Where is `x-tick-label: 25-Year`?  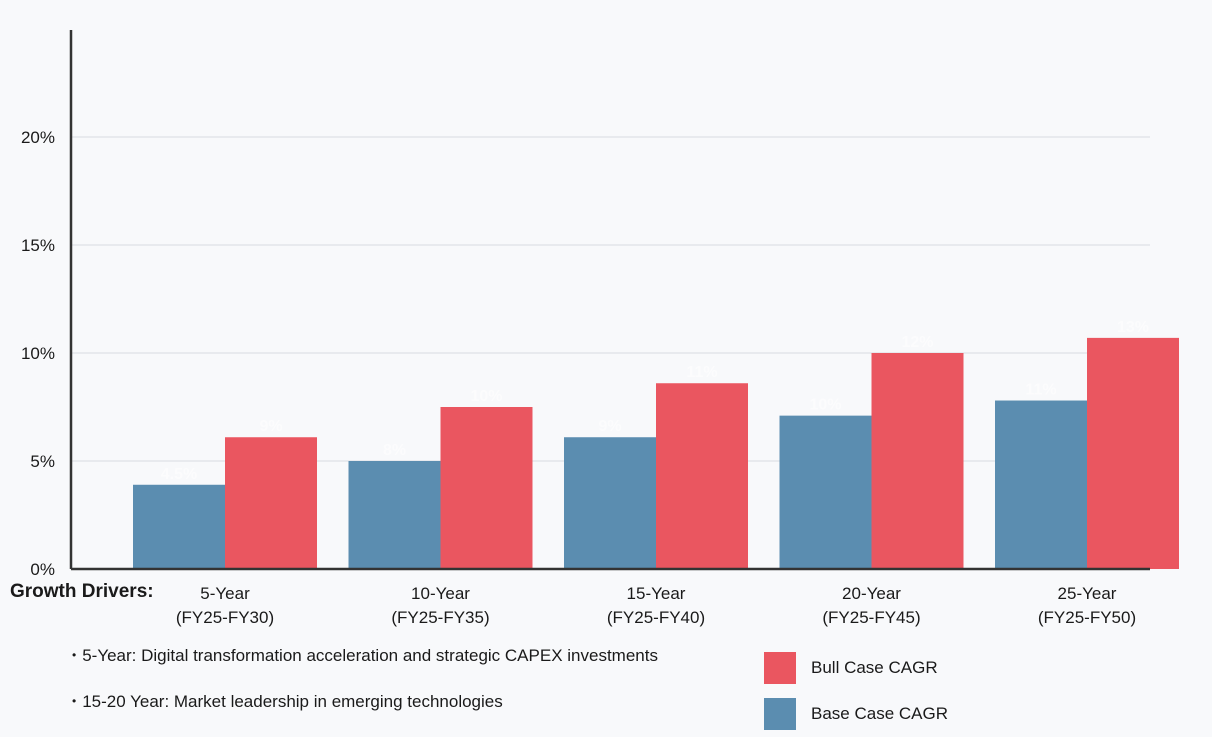 x-tick-label: 25-Year is located at coordinates (1087, 593).